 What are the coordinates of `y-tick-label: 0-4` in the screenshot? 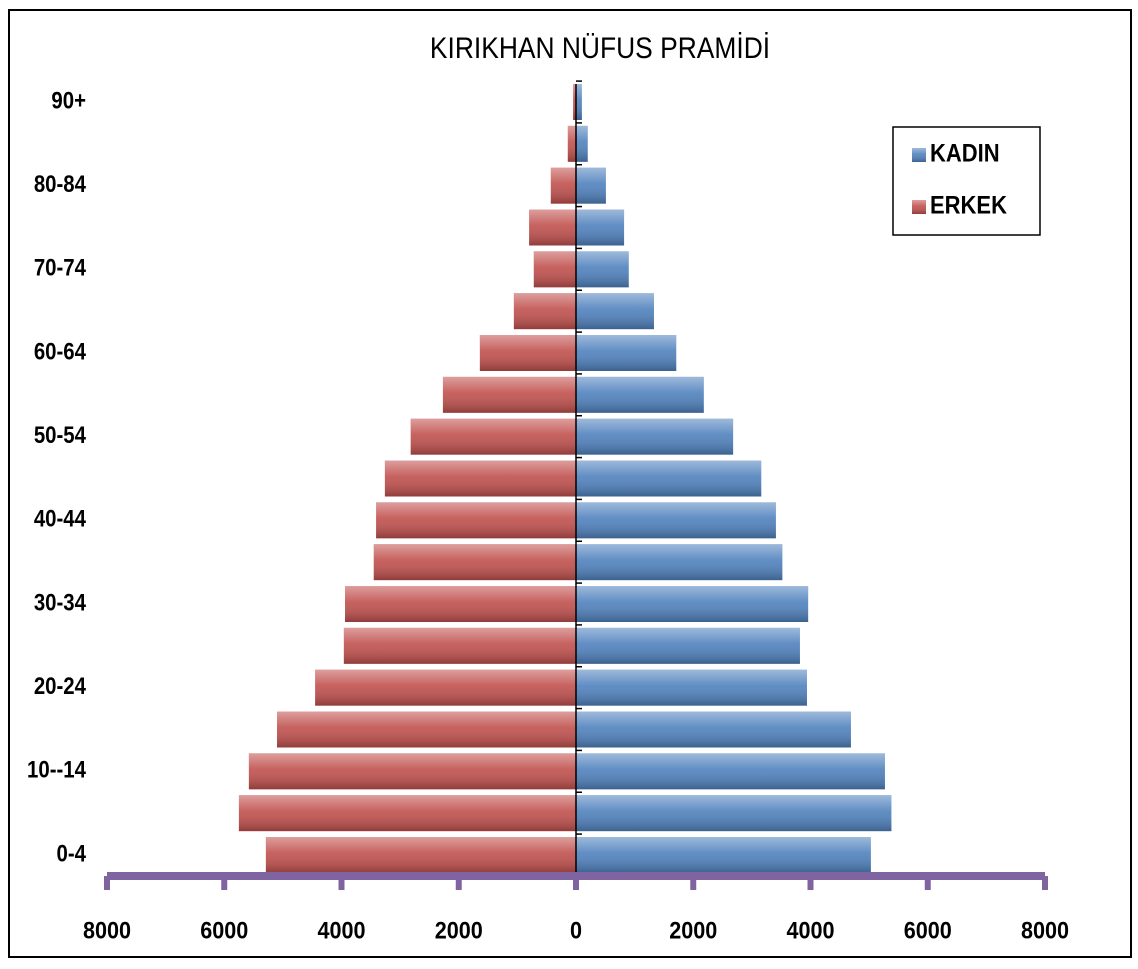 It's located at (72, 853).